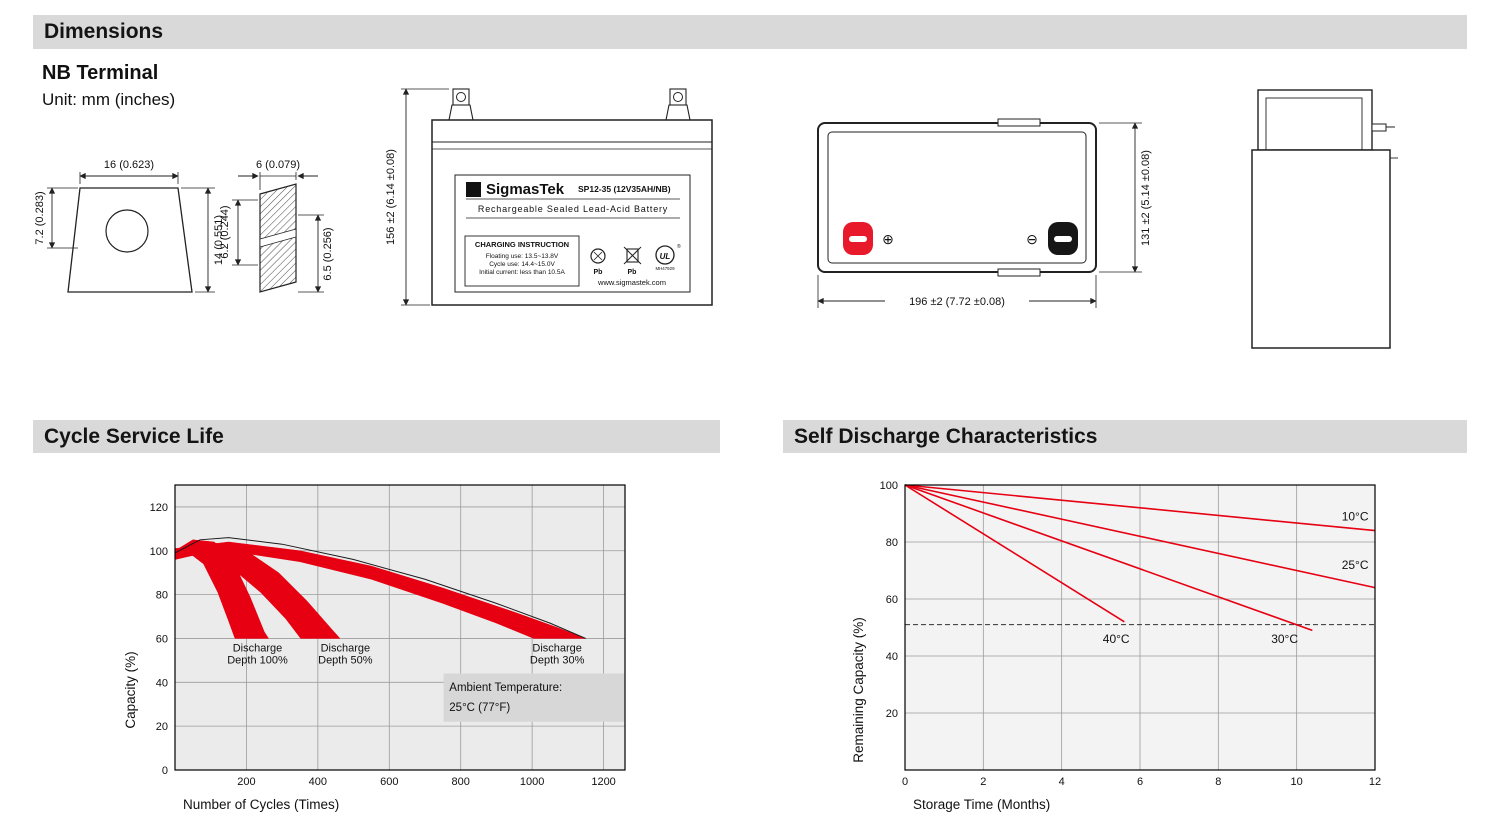 The height and width of the screenshot is (826, 1500). I want to click on pb-label-1: Pb, so click(598, 272).